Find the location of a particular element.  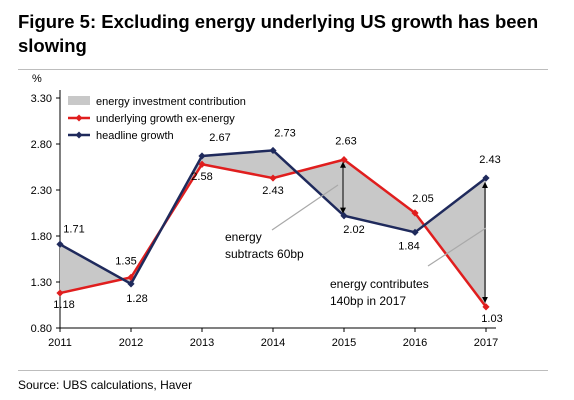

underlying-data-label: 1.18 is located at coordinates (63, 305).